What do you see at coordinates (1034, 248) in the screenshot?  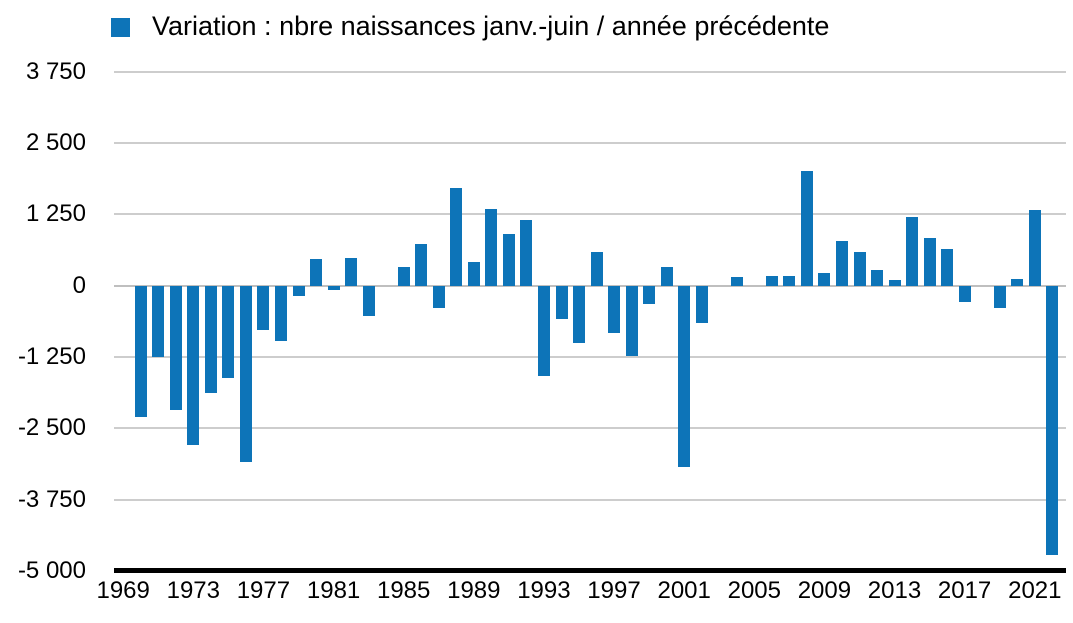 I see `bar-2021` at bounding box center [1034, 248].